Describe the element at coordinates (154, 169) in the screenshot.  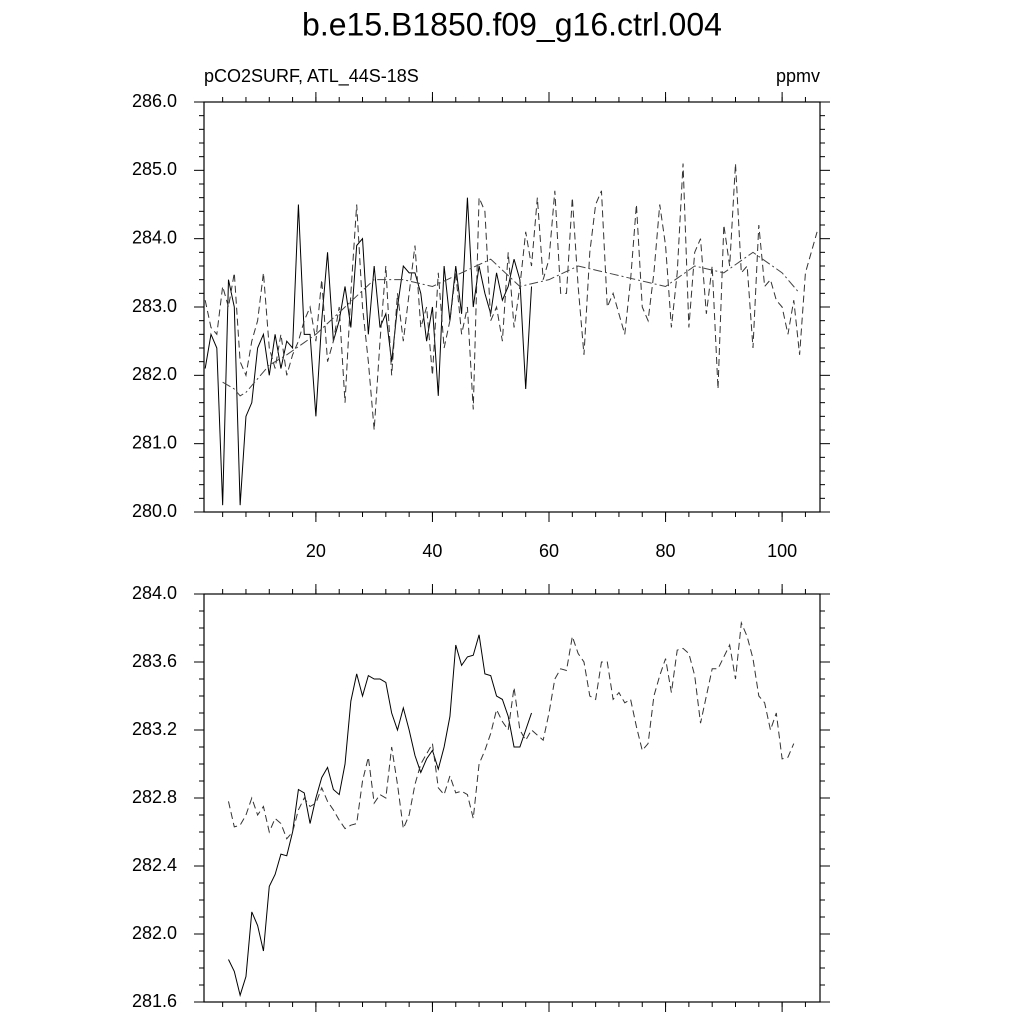
I see `y-tick-label: 285.0` at that location.